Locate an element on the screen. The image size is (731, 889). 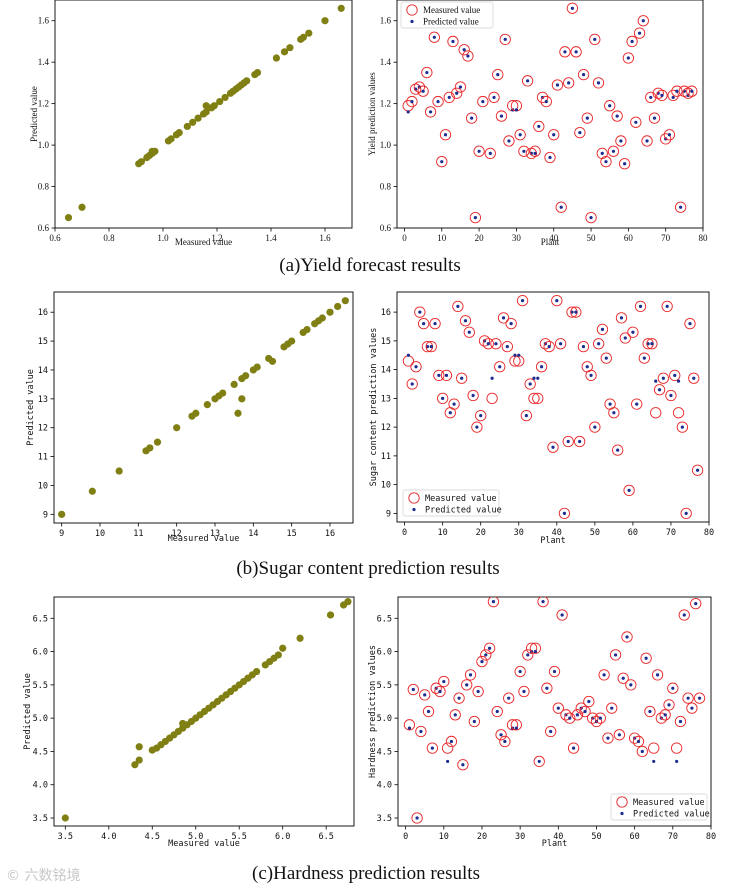
x-tick-label: 15 is located at coordinates (292, 534).